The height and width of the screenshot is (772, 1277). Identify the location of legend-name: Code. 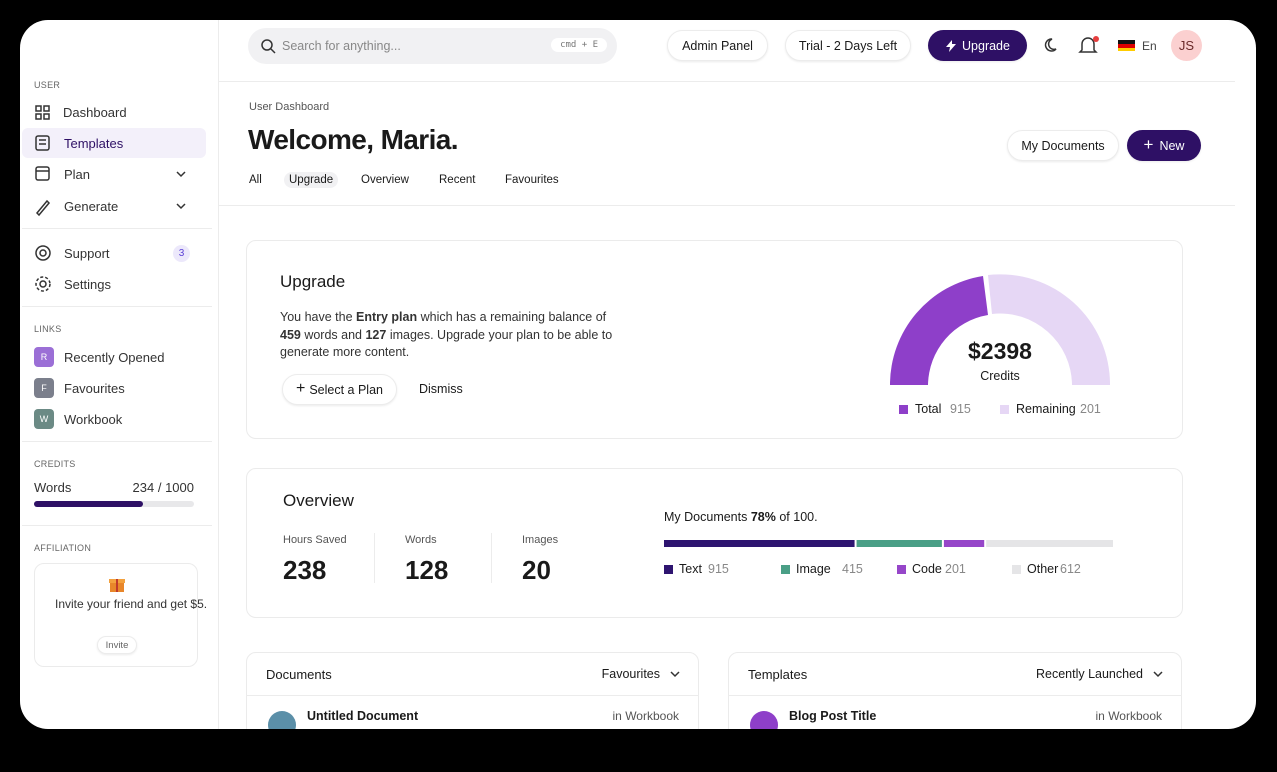
(927, 569).